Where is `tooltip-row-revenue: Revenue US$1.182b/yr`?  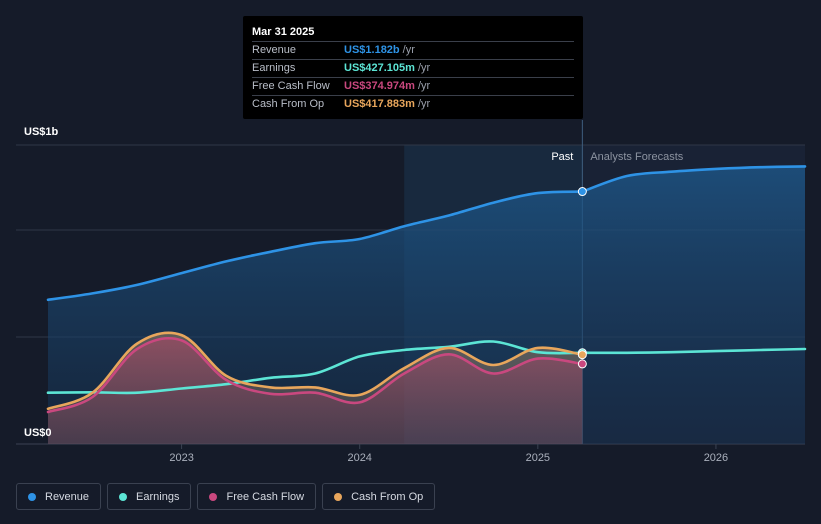
tooltip-row-revenue: Revenue US$1.182b/yr is located at coordinates (413, 50).